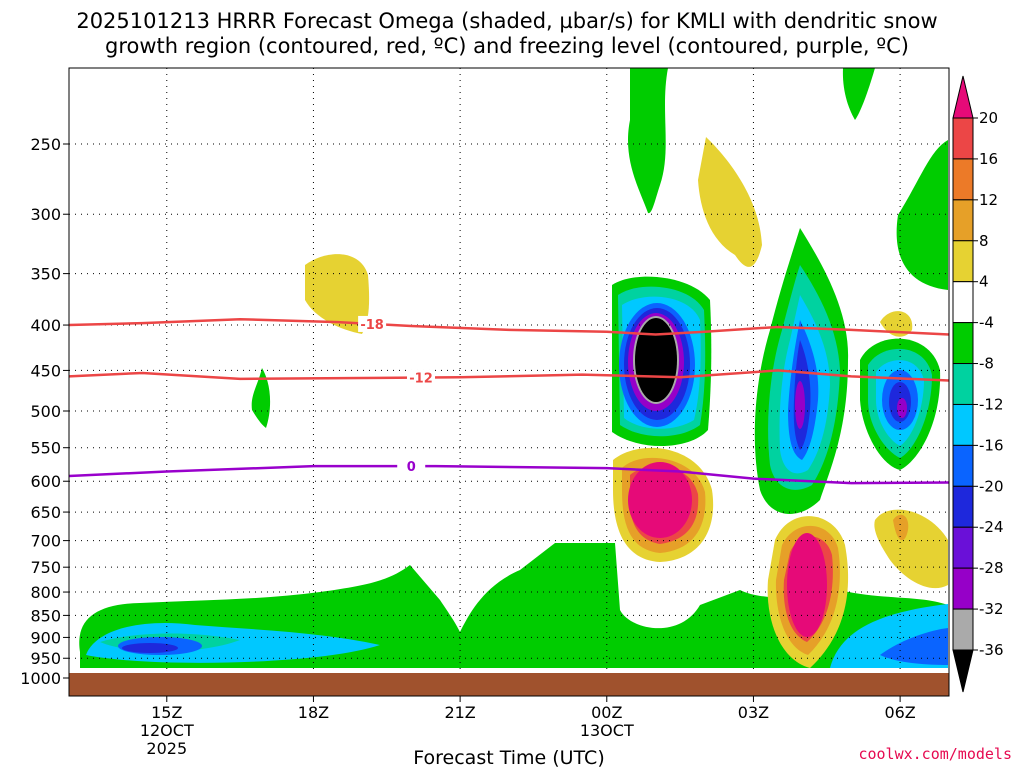 Image resolution: width=1024 pixels, height=768 pixels. I want to click on omega-region-core-black, so click(656, 360).